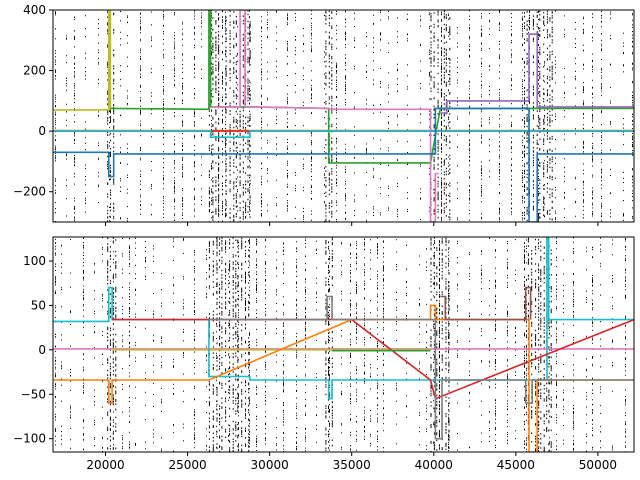 This screenshot has width=640, height=480. Describe the element at coordinates (516, 465) in the screenshot. I see `x-tick-label: 45000` at that location.